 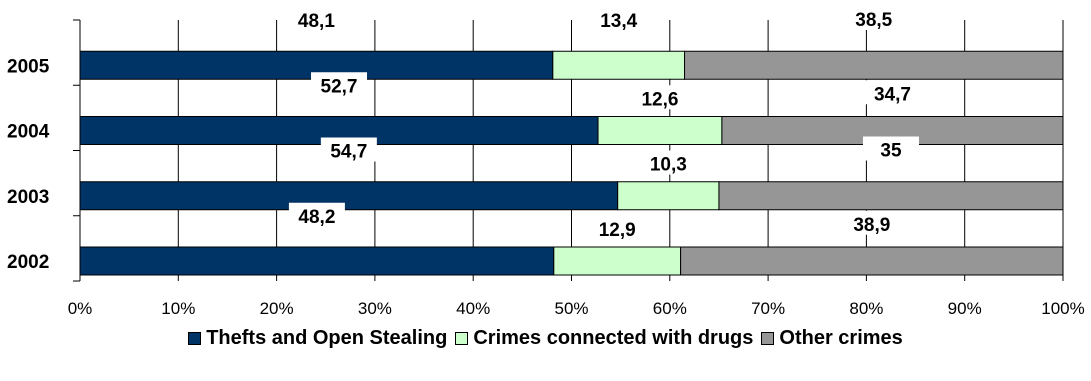 What do you see at coordinates (965, 308) in the screenshot?
I see `x-tick-label: 90%` at bounding box center [965, 308].